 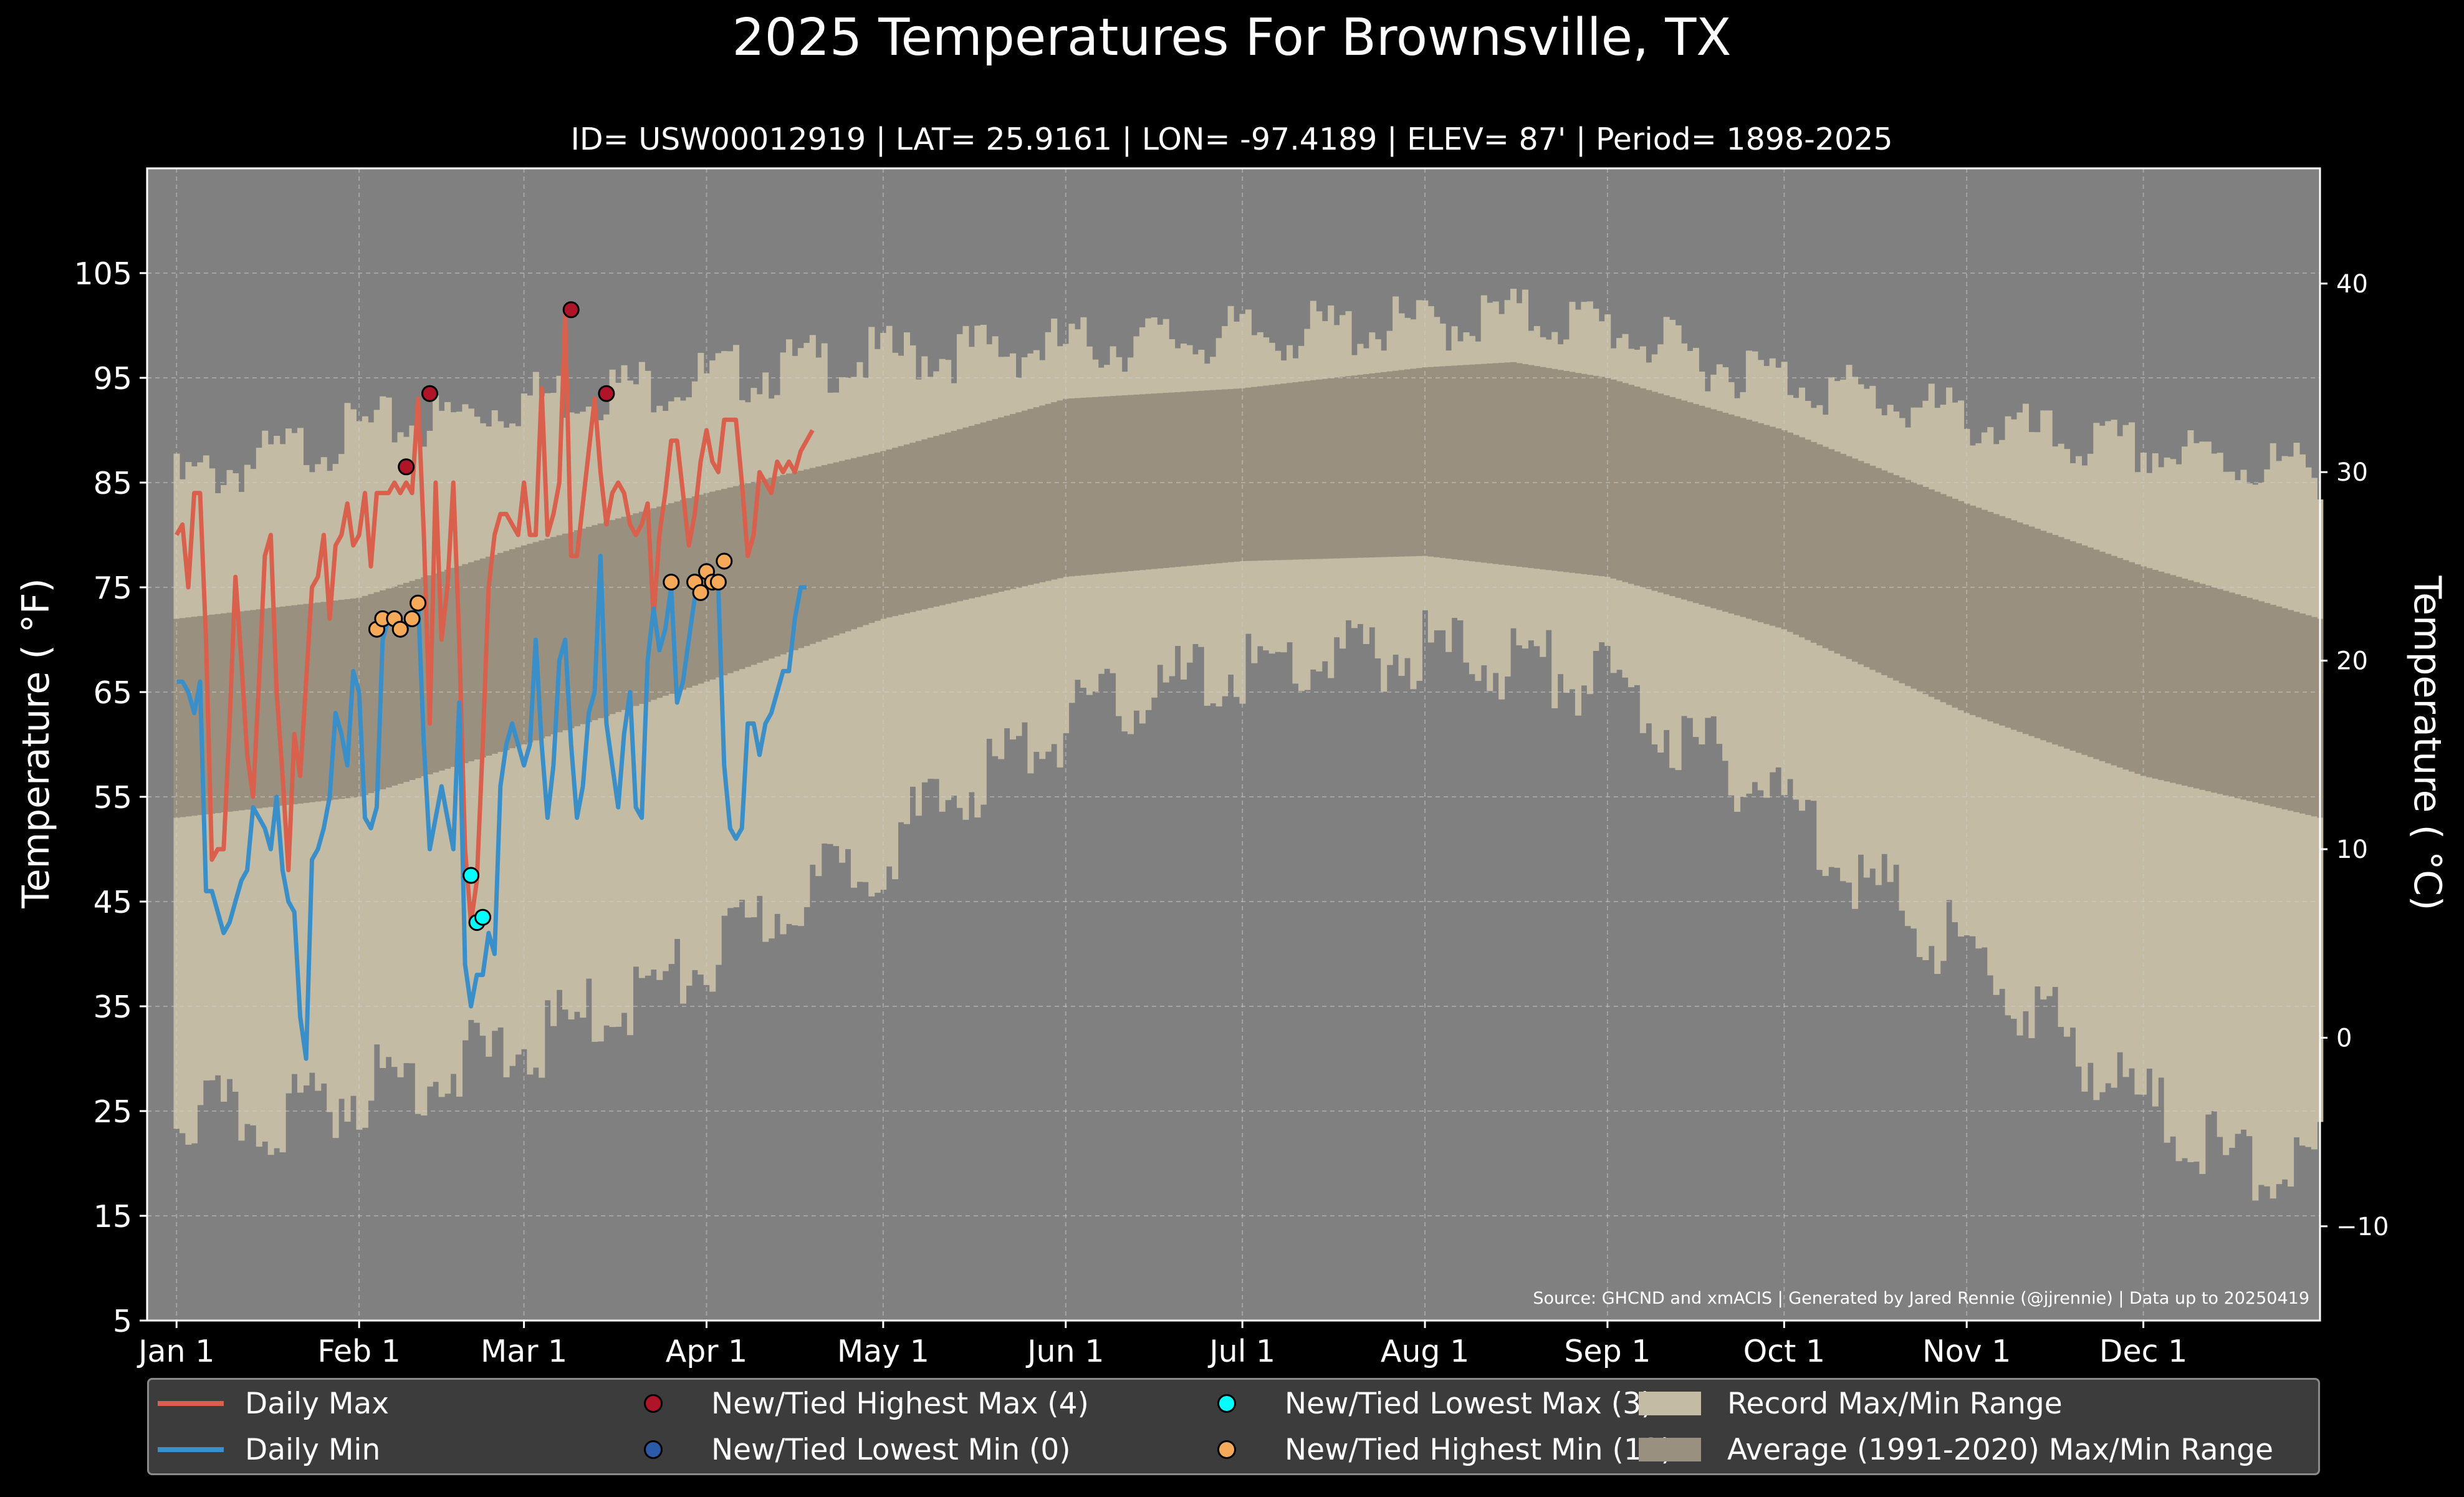 I want to click on legend-item-record-range: Record Max/Min Range, so click(x=1851, y=1403).